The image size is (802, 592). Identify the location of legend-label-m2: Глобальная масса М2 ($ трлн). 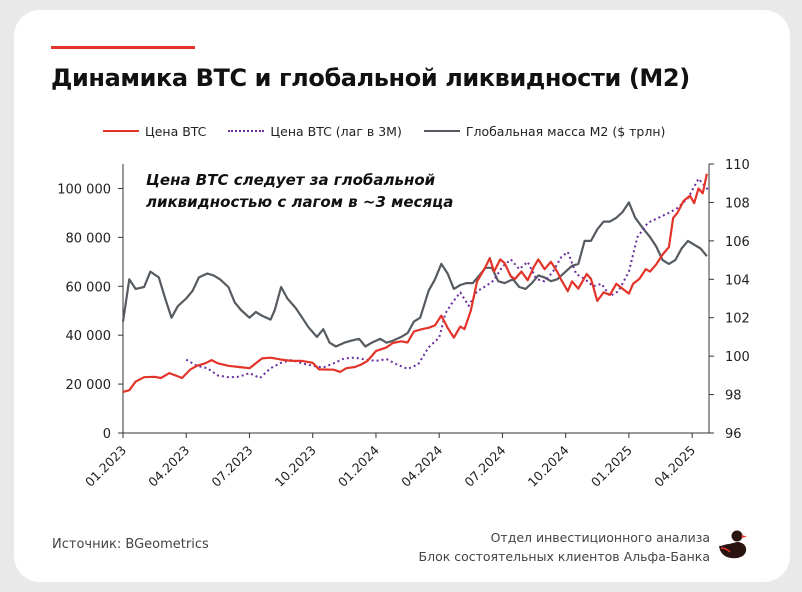
(565, 131).